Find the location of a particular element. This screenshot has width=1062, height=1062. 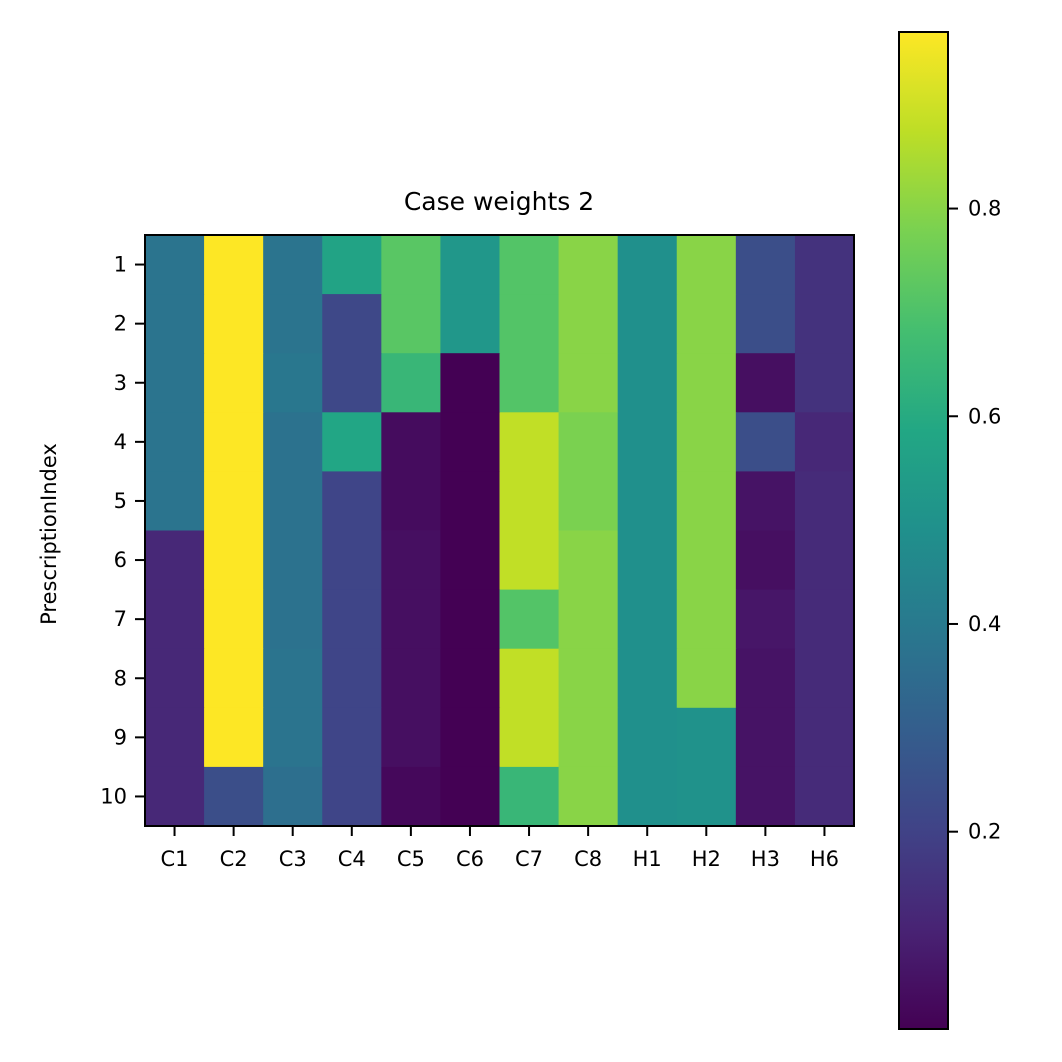

y-tick-label: 3 is located at coordinates (120, 383).